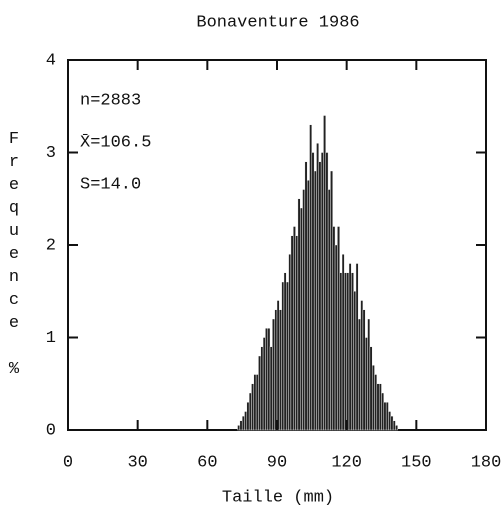 Image resolution: width=504 pixels, height=518 pixels. What do you see at coordinates (110, 184) in the screenshot?
I see `annotation: S=14.0` at bounding box center [110, 184].